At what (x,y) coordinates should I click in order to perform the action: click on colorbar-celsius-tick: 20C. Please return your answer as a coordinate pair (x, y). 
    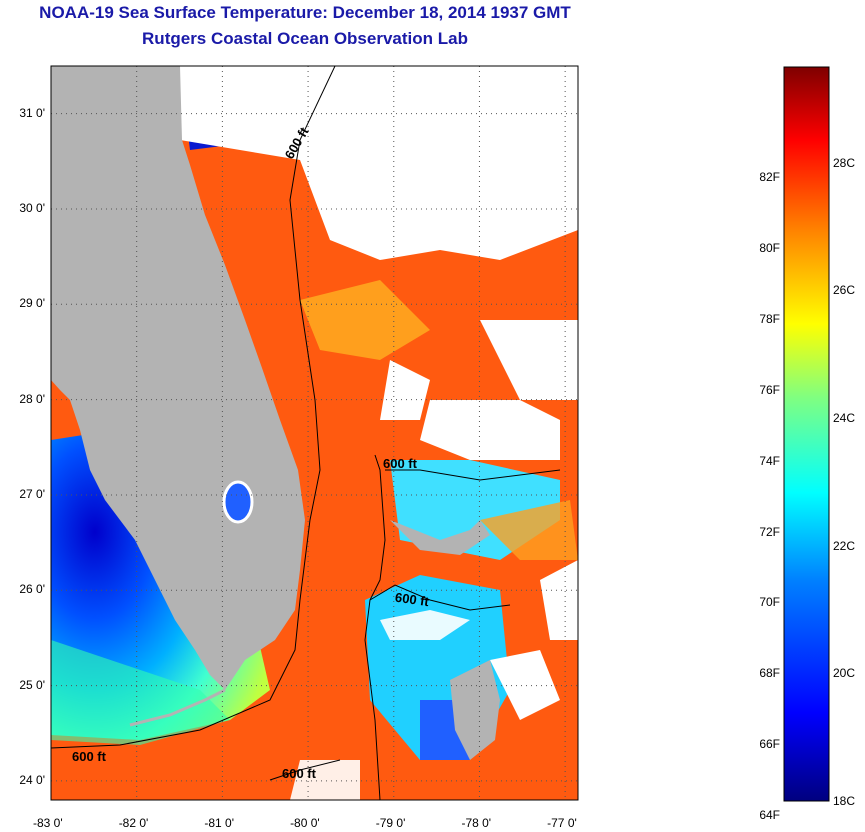
    Looking at the image, I should click on (844, 673).